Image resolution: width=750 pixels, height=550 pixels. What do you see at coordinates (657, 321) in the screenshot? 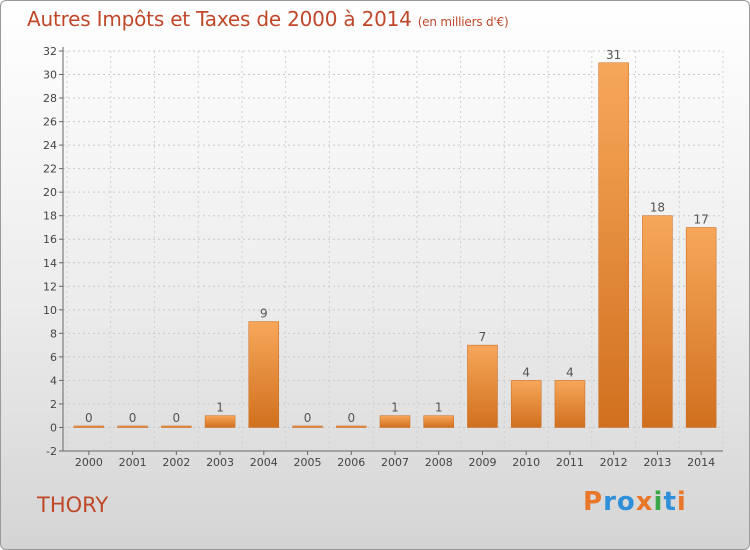
I see `bar-2013` at bounding box center [657, 321].